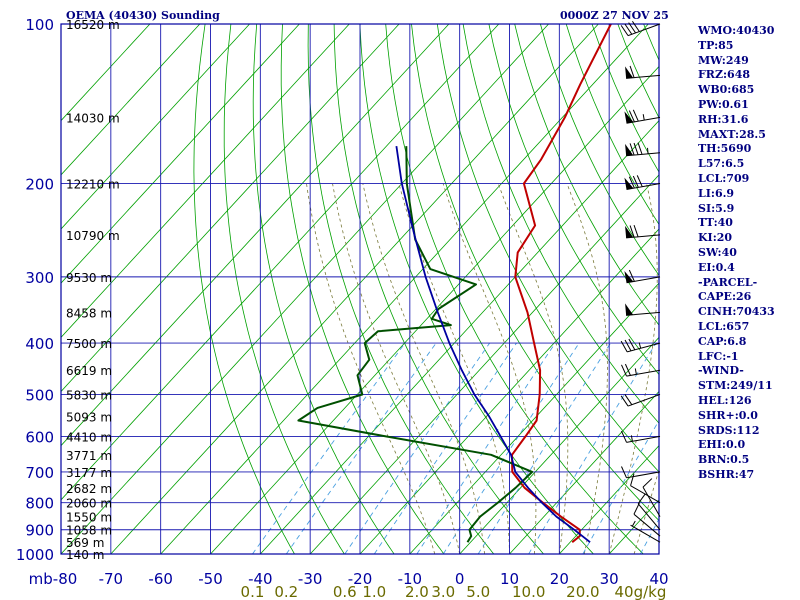 Image resolution: width=800 pixels, height=600 pixels. Describe the element at coordinates (89, 278) in the screenshot. I see `height-label: 9530 m` at that location.